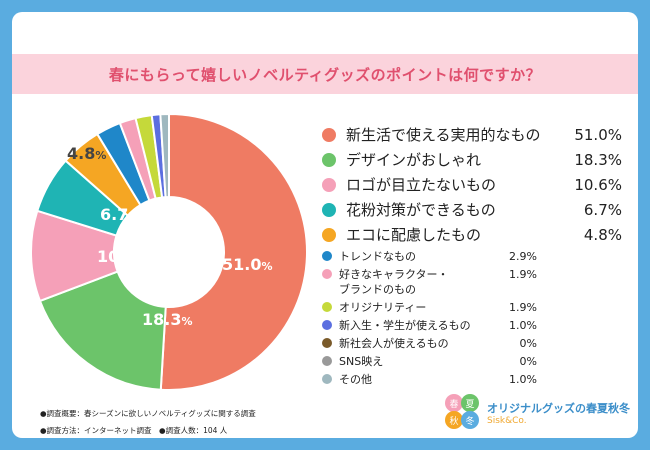 The image size is (650, 450). I want to click on legend-item: デザインがおしゃれ 18.3%, so click(472, 159).